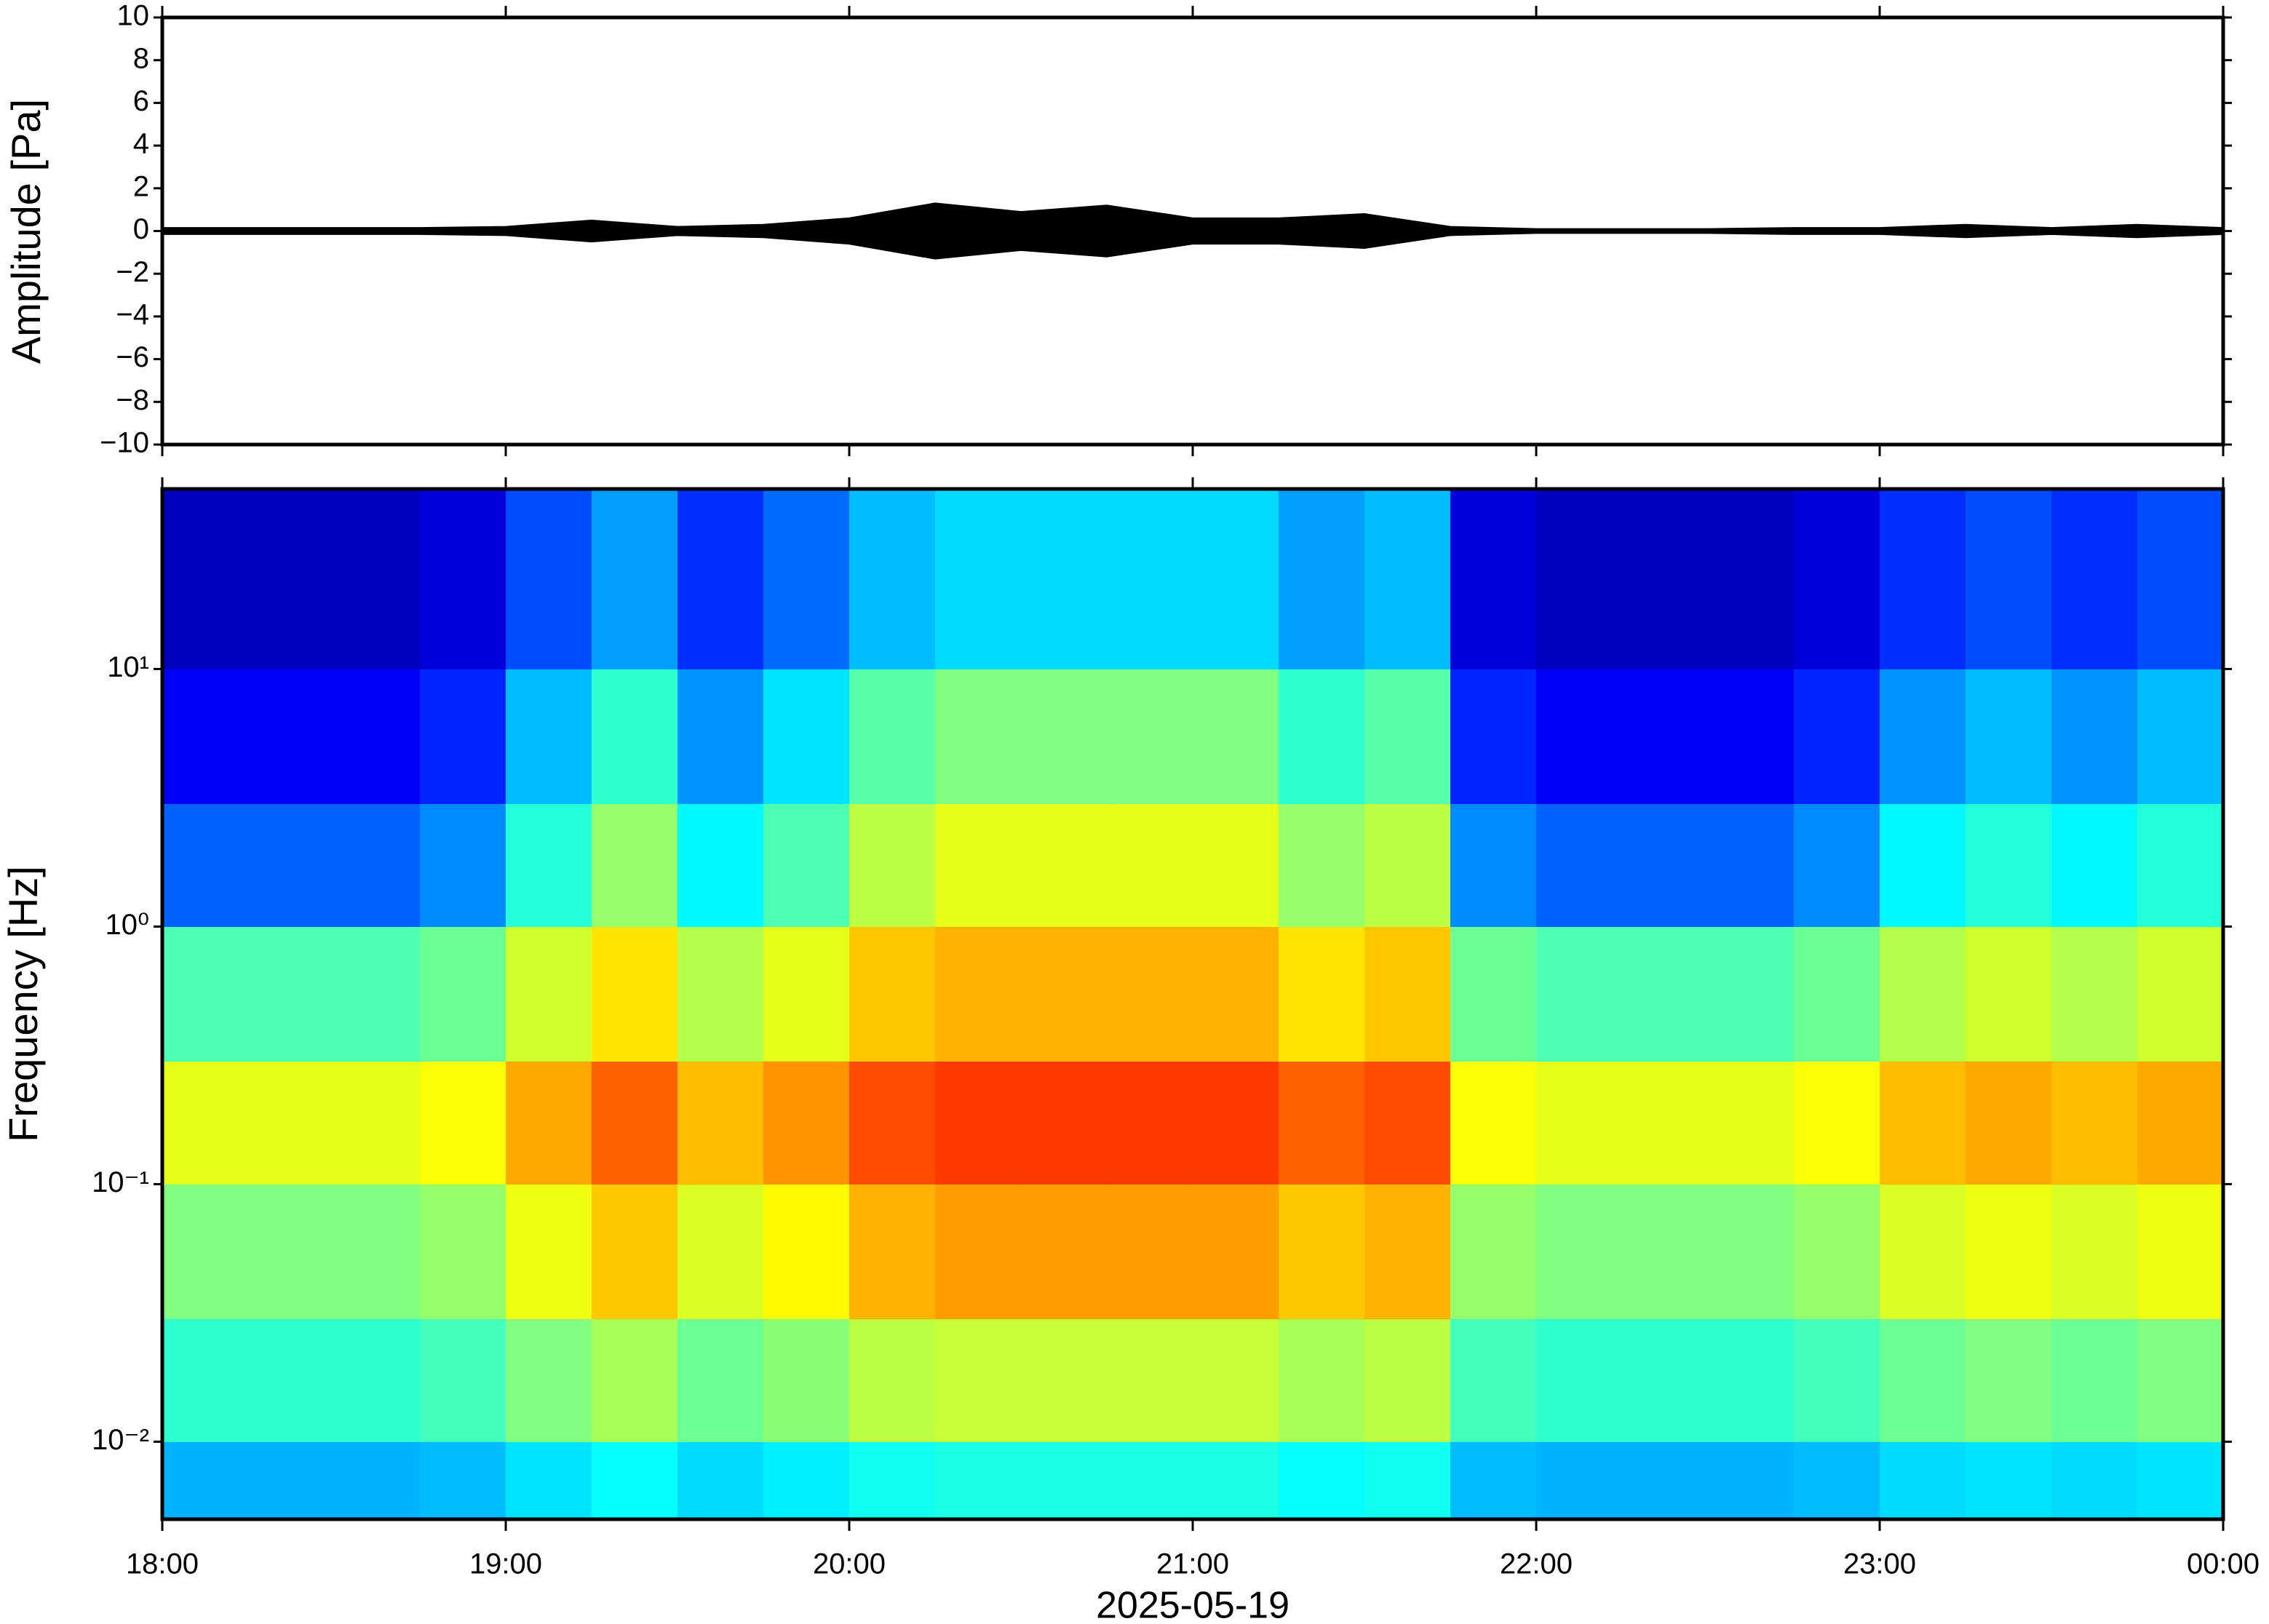 This screenshot has width=2269, height=1624. What do you see at coordinates (141, 229) in the screenshot?
I see `y-tick-label: 0` at bounding box center [141, 229].